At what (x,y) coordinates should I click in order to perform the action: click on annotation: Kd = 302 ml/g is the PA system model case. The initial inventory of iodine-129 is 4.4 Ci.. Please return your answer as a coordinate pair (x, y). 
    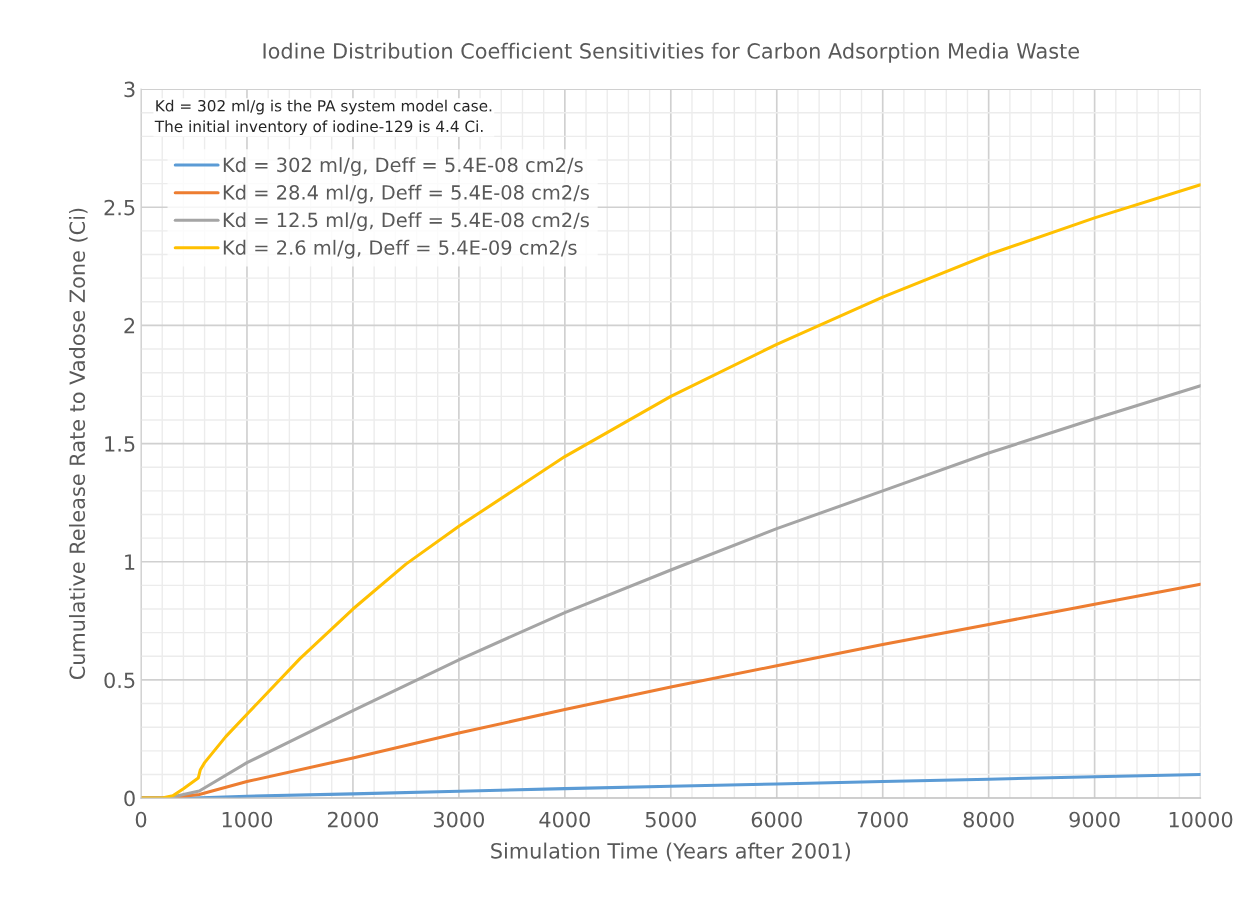
    Looking at the image, I should click on (323, 117).